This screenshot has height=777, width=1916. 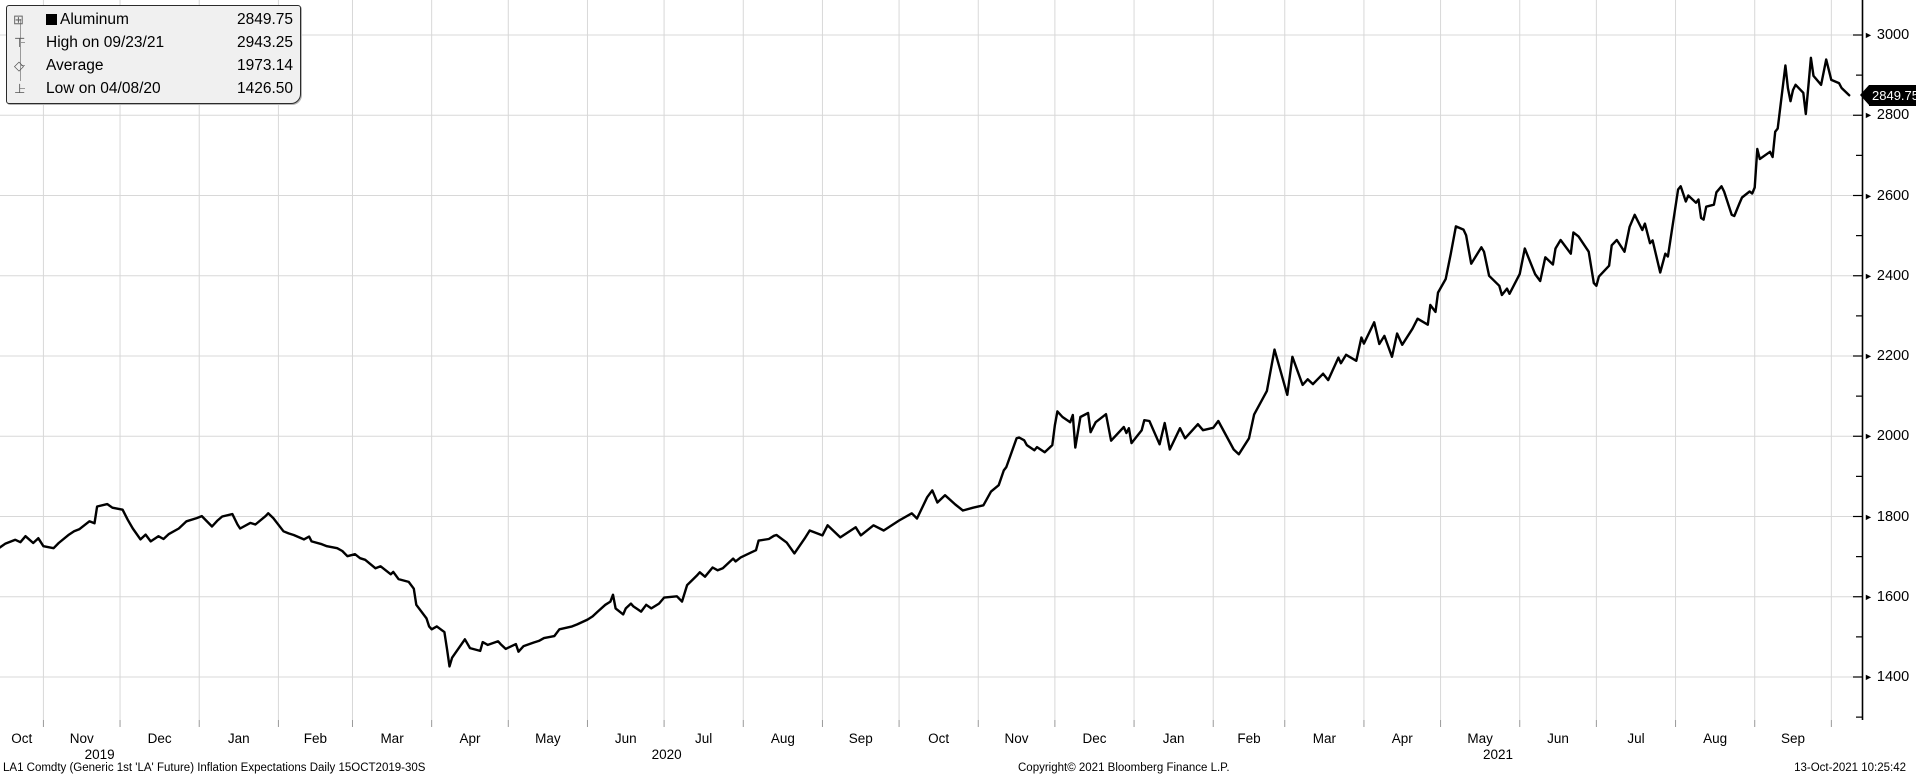 I want to click on y-tick-label: ► 2800, so click(x=1887, y=115).